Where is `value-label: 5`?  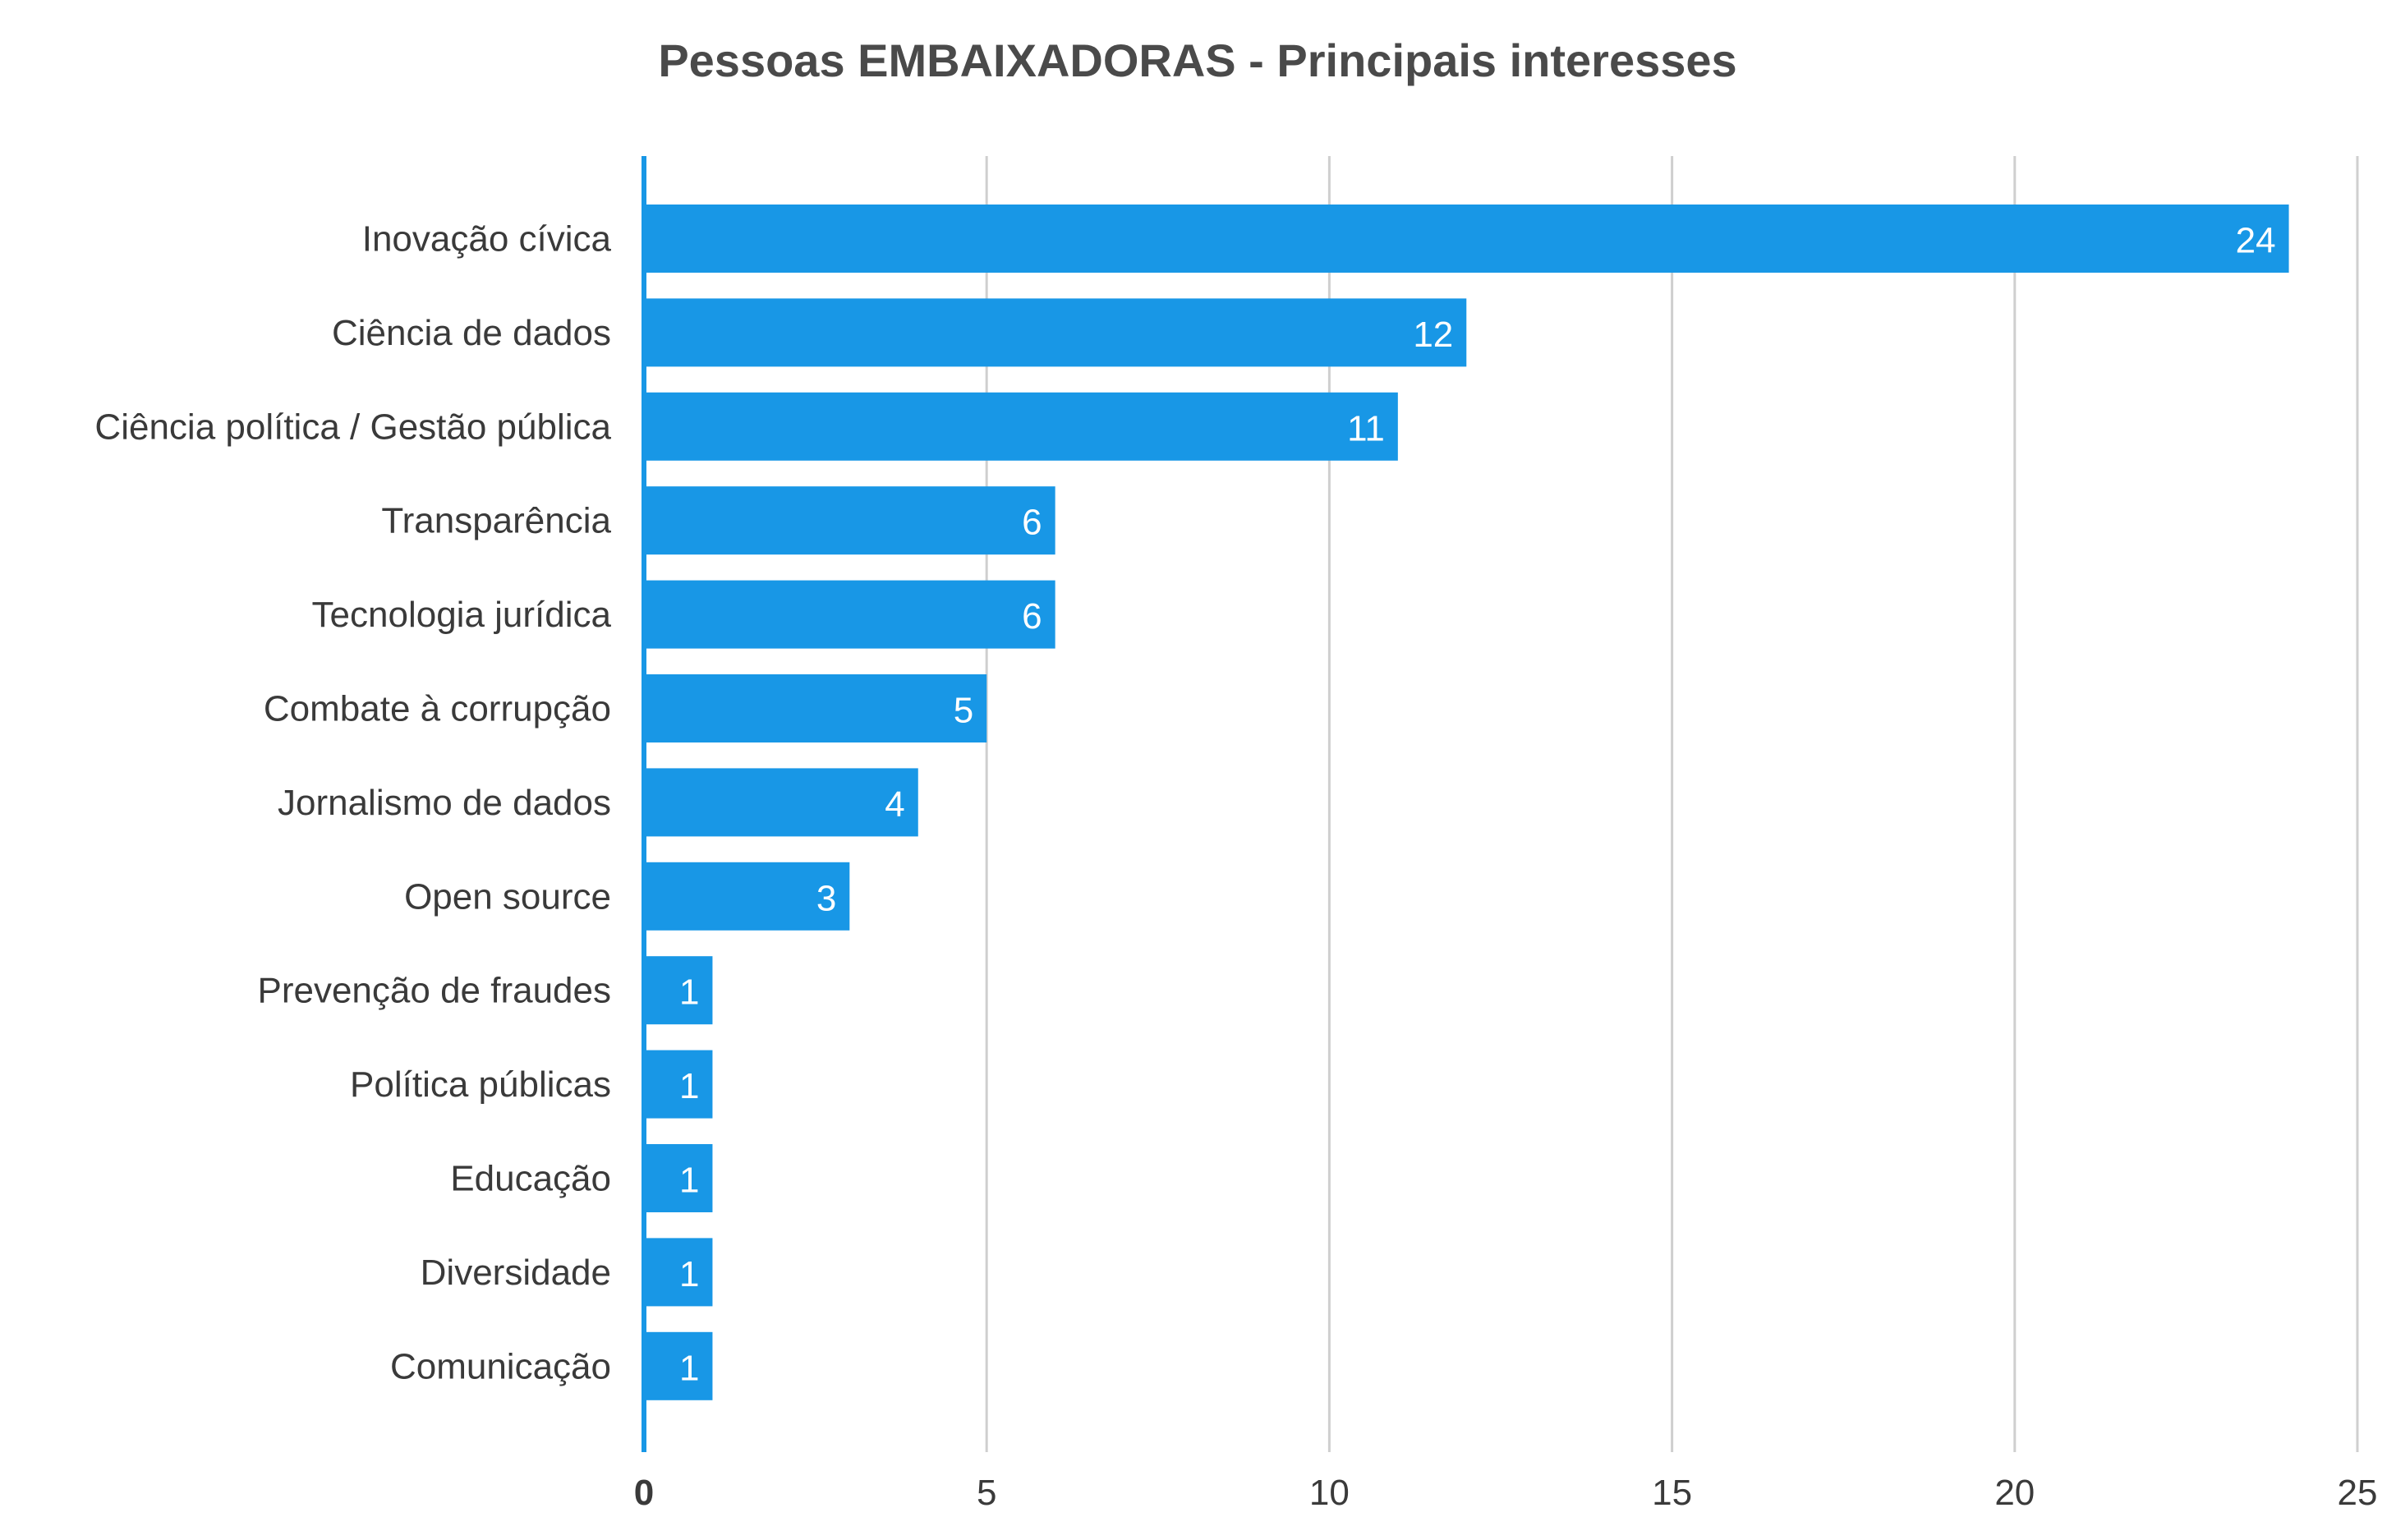 value-label: 5 is located at coordinates (963, 711).